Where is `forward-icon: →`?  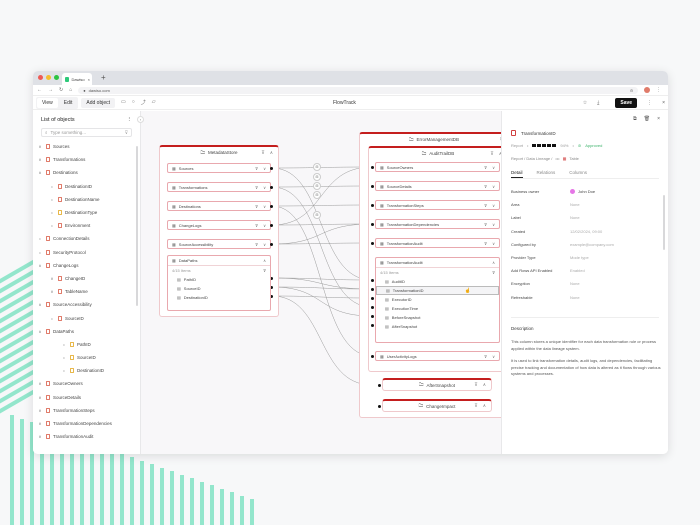 forward-icon: → is located at coordinates (50, 90).